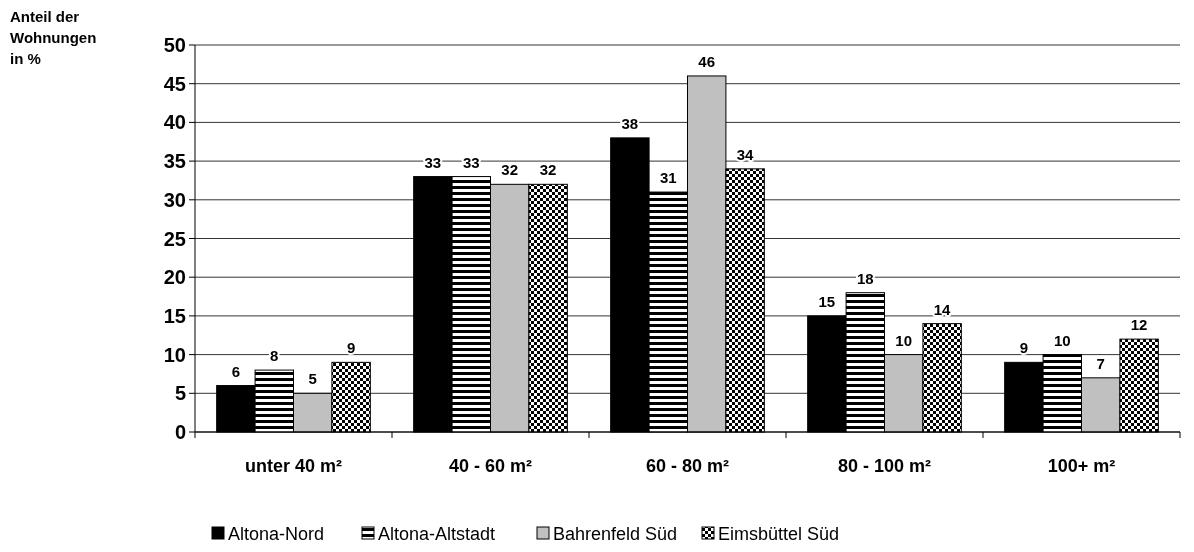  Describe the element at coordinates (174, 315) in the screenshot. I see `y-tick-label: 15` at that location.